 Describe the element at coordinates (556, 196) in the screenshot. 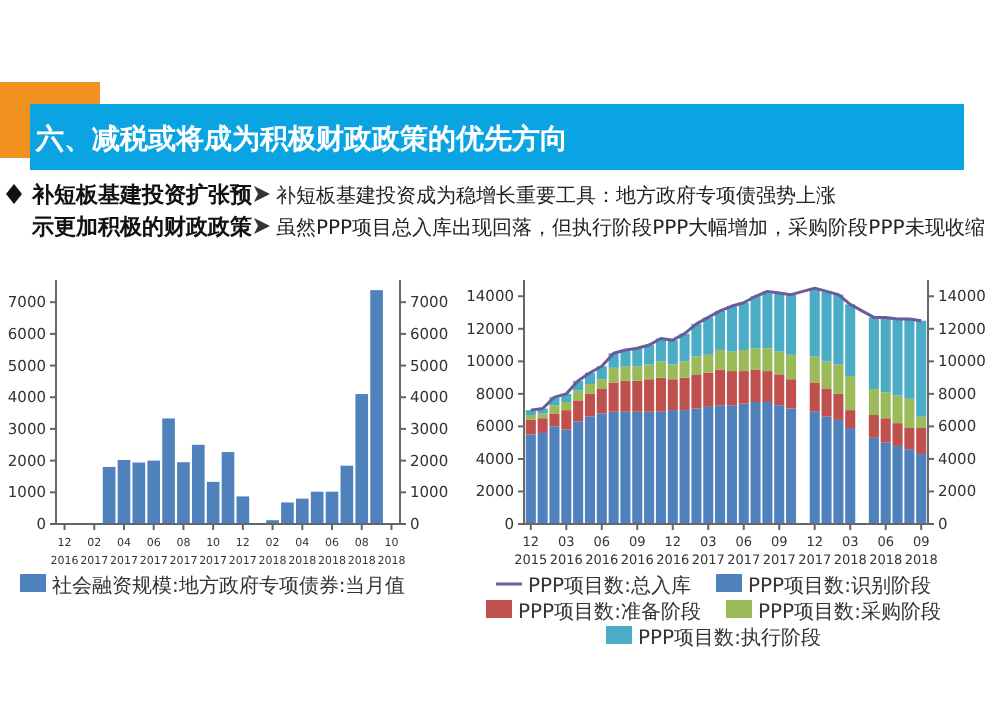

I see `text: 补短板基建投资成为稳增长重要工具：地方政府专项债强势上涨` at that location.